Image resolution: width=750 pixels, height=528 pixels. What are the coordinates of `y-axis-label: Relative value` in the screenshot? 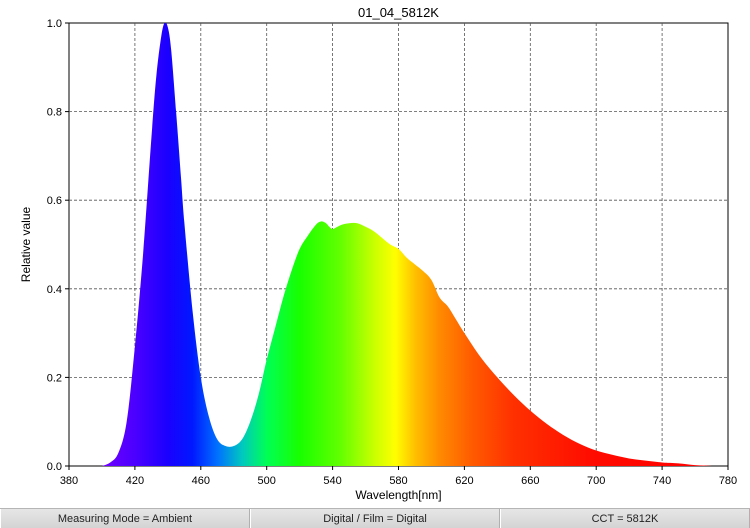 It's located at (26, 244).